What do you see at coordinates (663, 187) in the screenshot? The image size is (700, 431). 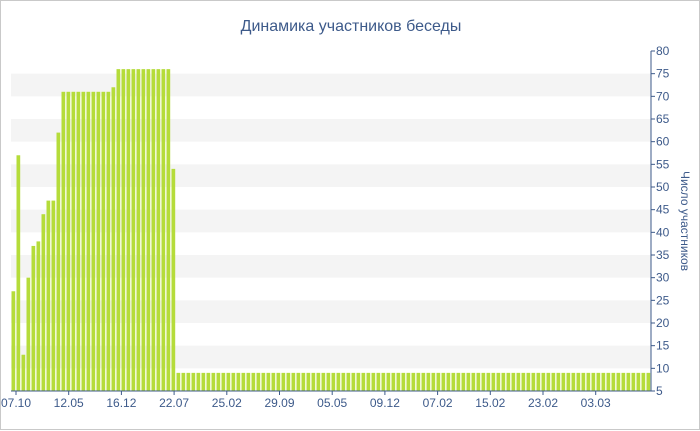 I see `y-tick-label: 50` at bounding box center [663, 187].